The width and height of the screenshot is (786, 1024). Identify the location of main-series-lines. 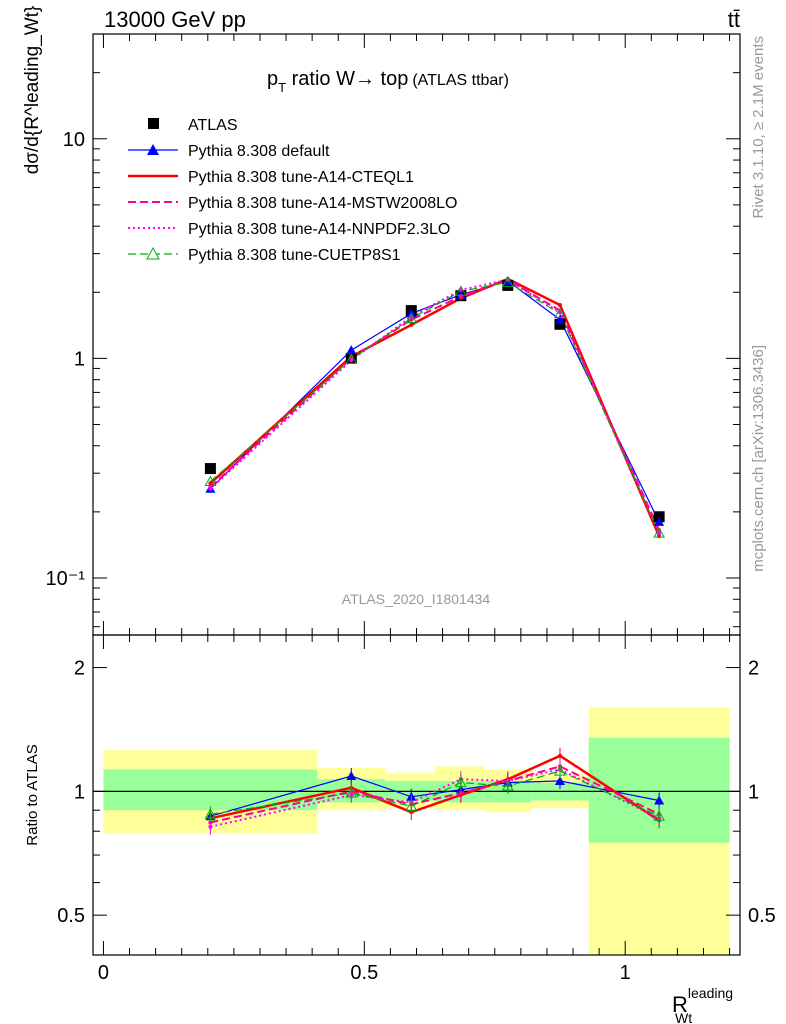
(435, 407).